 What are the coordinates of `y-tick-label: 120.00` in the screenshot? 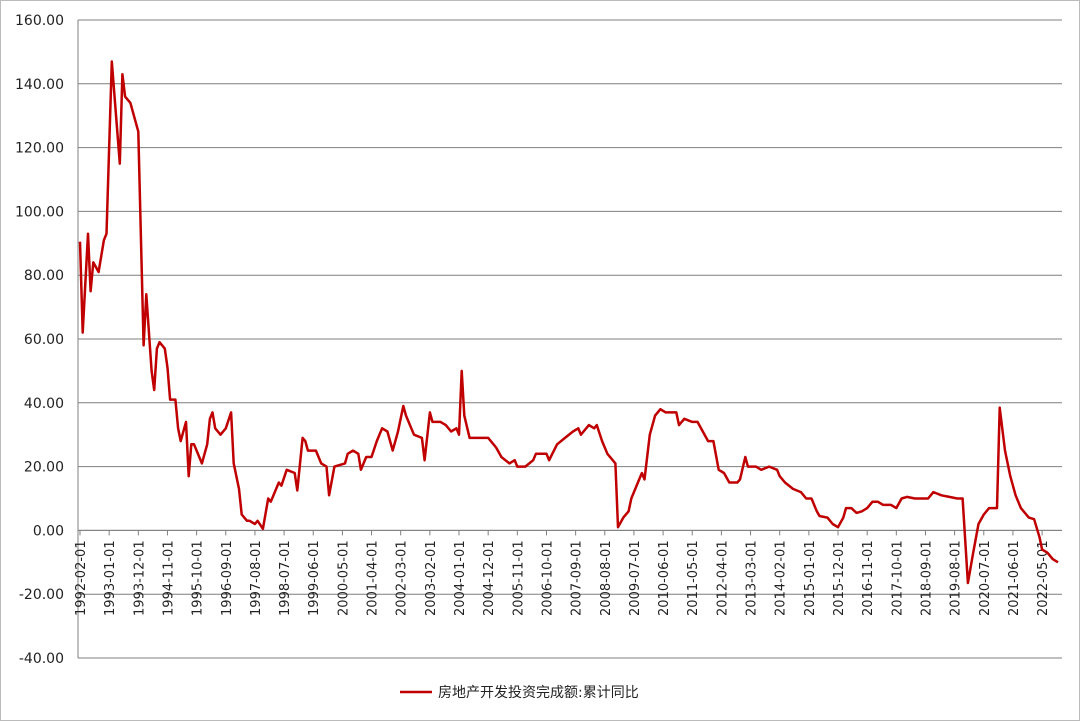 It's located at (39, 149).